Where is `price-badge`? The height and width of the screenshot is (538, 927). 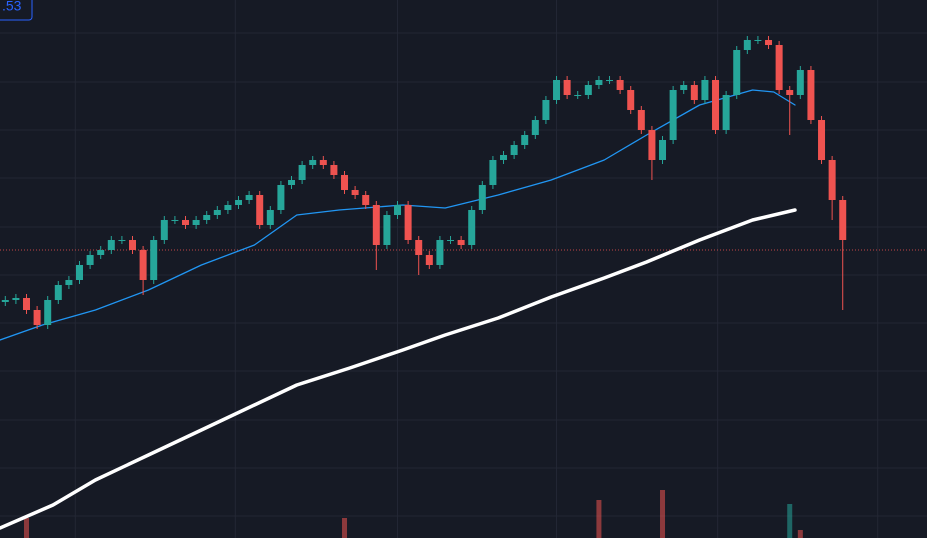
price-badge is located at coordinates (16, 10).